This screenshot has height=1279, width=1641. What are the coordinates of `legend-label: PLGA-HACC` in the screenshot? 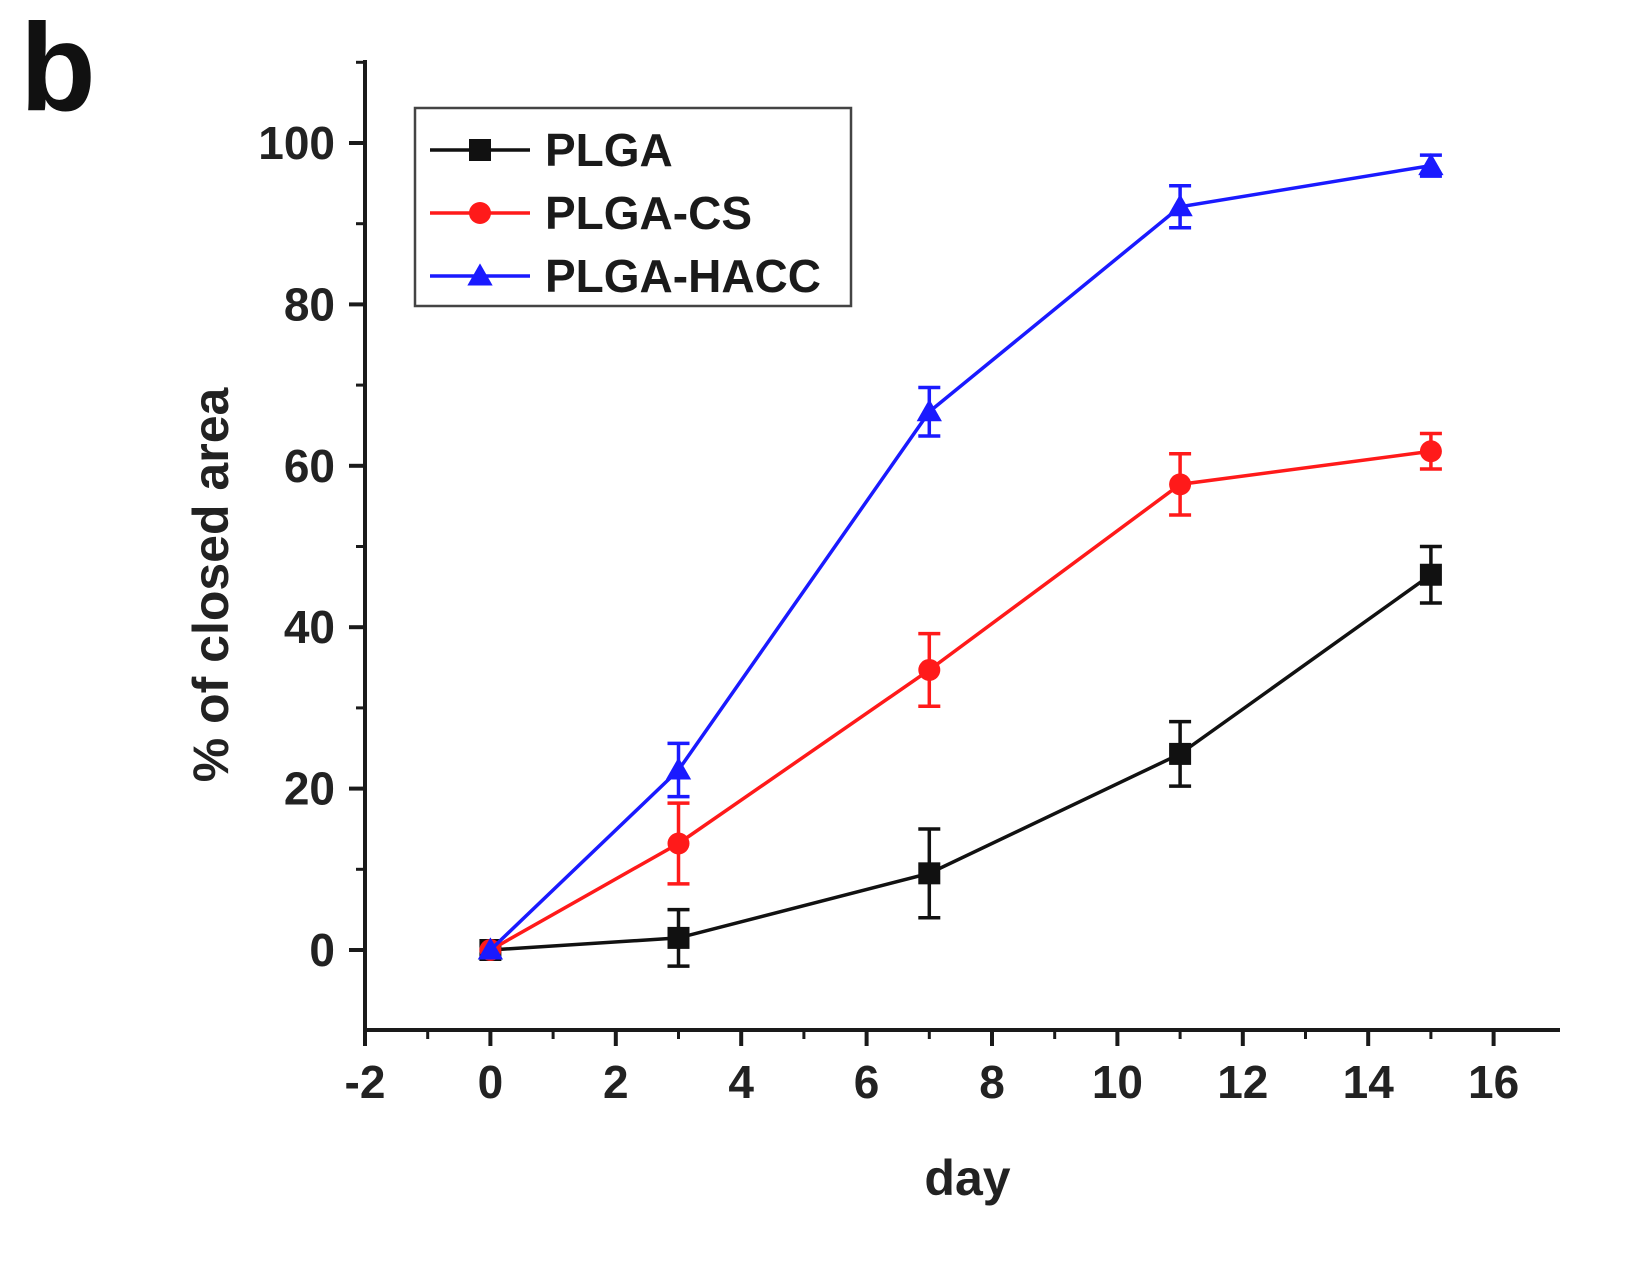 It's located at (683, 276).